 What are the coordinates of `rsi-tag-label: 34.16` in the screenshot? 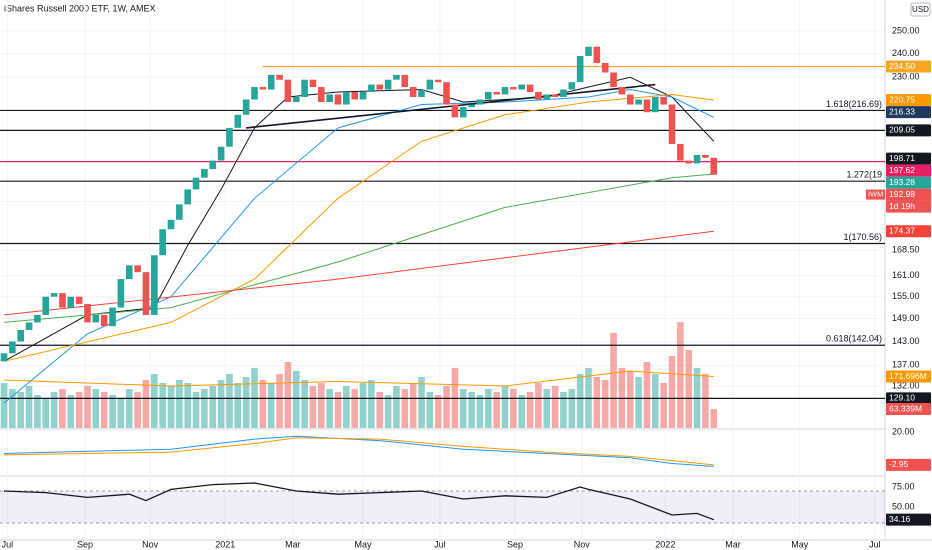 It's located at (900, 519).